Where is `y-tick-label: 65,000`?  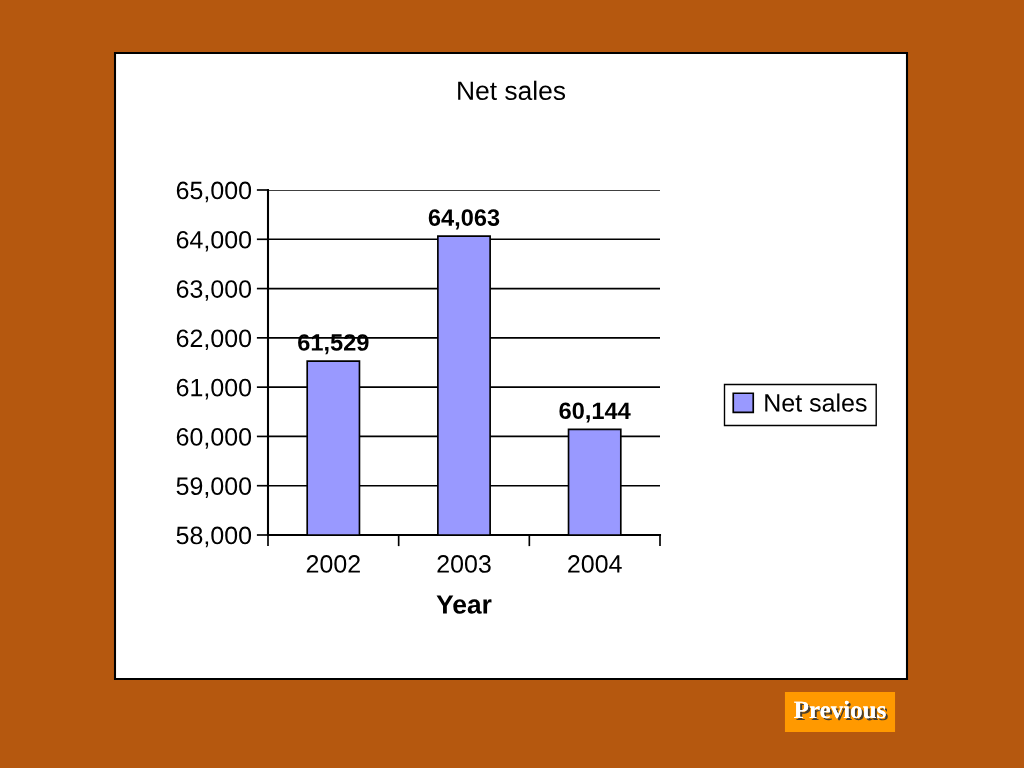 y-tick-label: 65,000 is located at coordinates (214, 192).